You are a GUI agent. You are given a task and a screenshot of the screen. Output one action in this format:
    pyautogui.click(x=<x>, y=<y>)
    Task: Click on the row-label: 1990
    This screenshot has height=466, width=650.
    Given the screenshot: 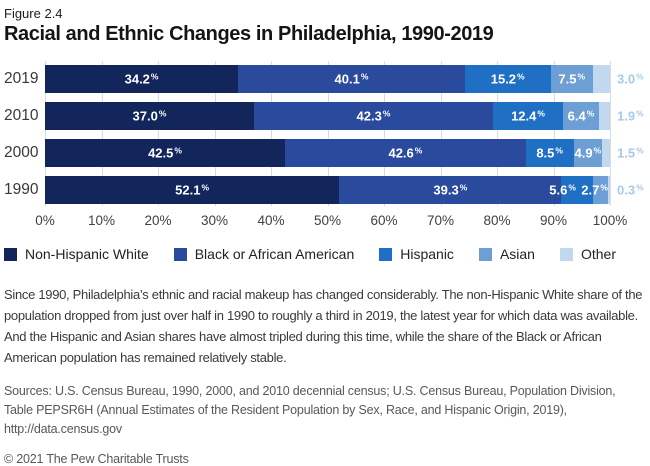 What is the action you would take?
    pyautogui.click(x=21, y=189)
    